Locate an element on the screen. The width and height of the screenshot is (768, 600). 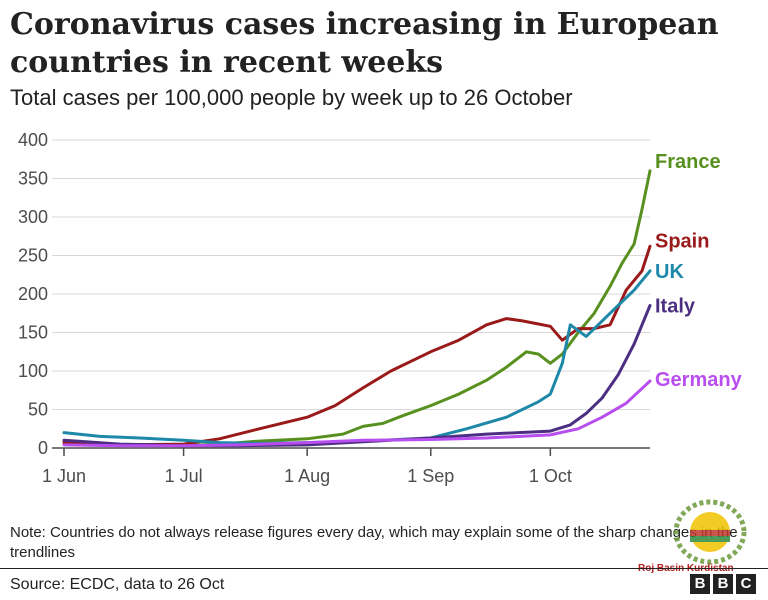
series-label-italy: Italy is located at coordinates (675, 307).